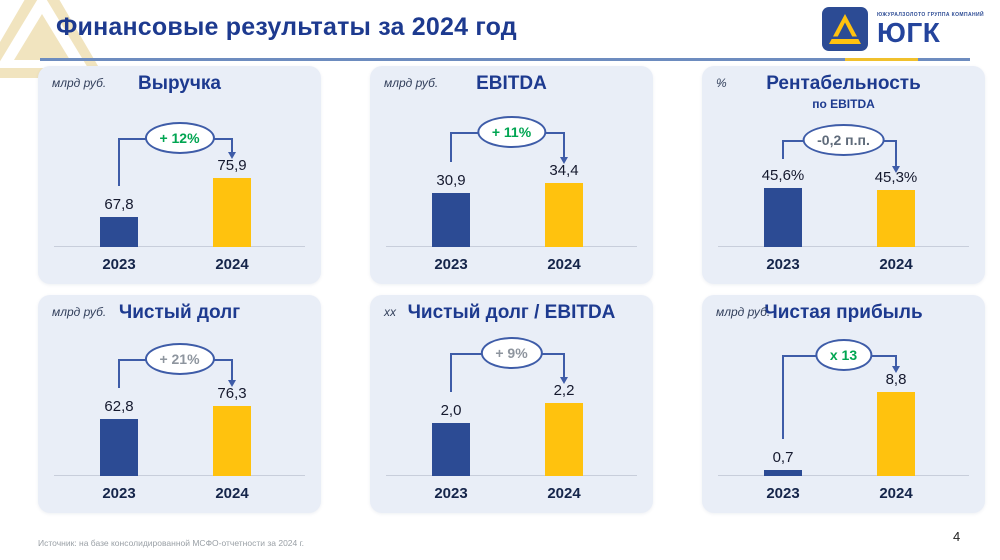 The image size is (1000, 560). I want to click on bar-group-2024: 45,3%, so click(896, 207).